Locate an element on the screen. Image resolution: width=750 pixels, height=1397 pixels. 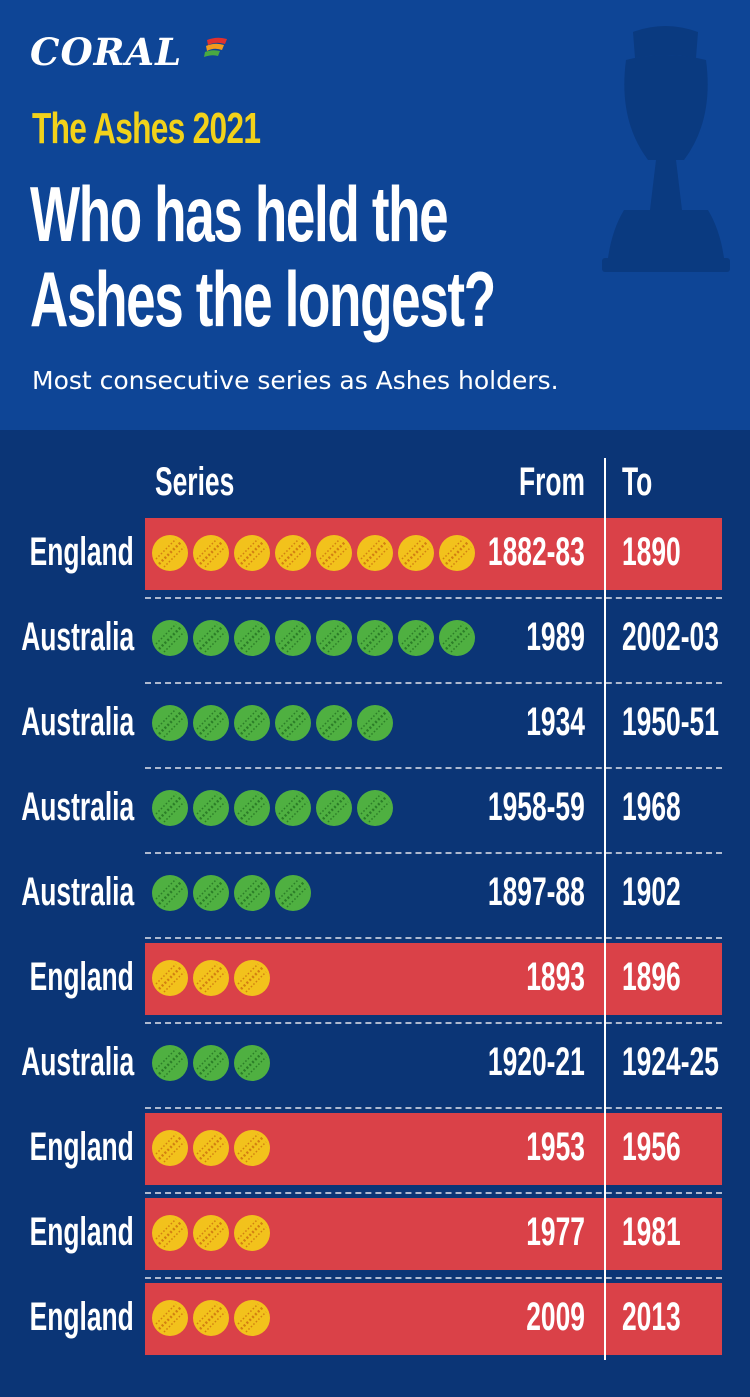
to-year: 1924-25 is located at coordinates (670, 1062).